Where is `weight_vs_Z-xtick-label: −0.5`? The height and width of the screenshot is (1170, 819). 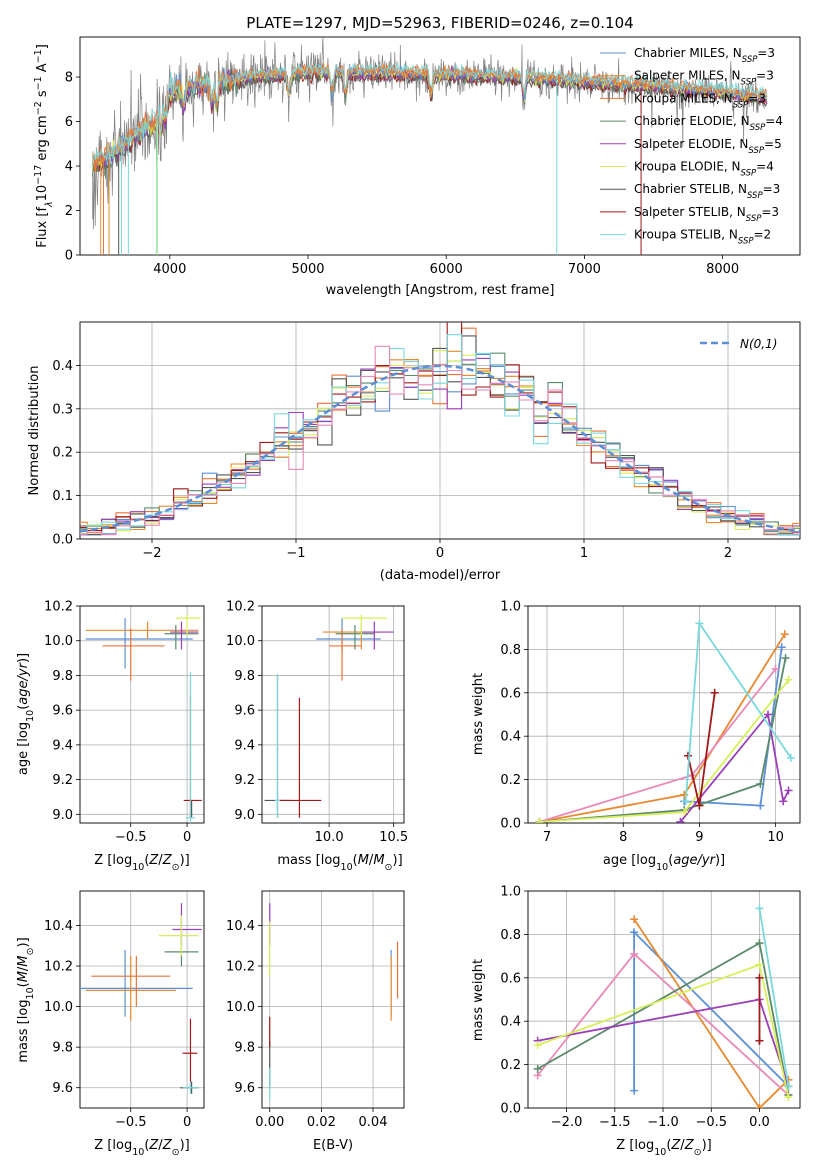
weight_vs_Z-xtick-label: −0.5 is located at coordinates (711, 1122).